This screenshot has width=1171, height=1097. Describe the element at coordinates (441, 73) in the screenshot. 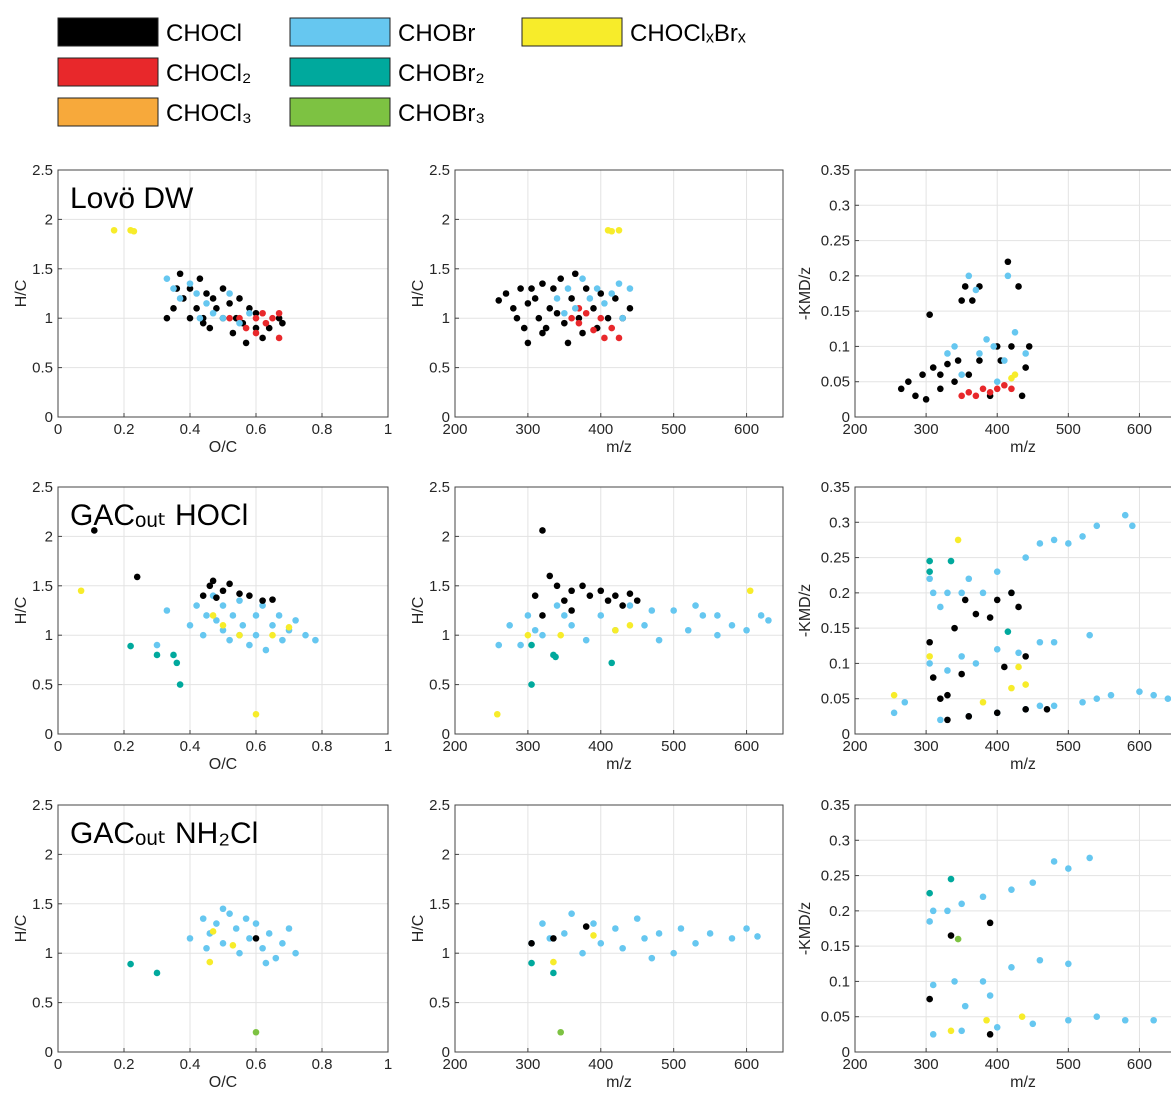

I see `legend-label: CHOBr₂` at that location.